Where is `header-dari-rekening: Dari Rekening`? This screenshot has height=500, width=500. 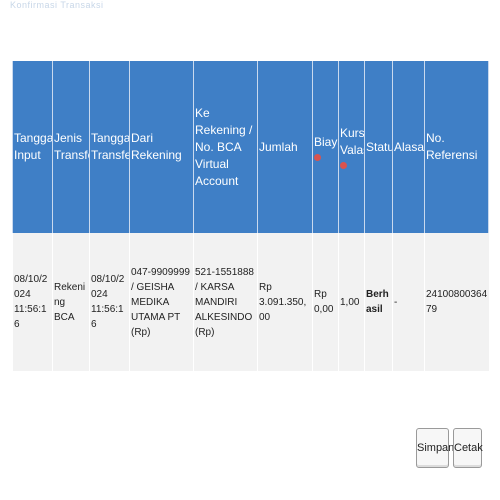
header-dari-rekening: Dari Rekening is located at coordinates (161, 147).